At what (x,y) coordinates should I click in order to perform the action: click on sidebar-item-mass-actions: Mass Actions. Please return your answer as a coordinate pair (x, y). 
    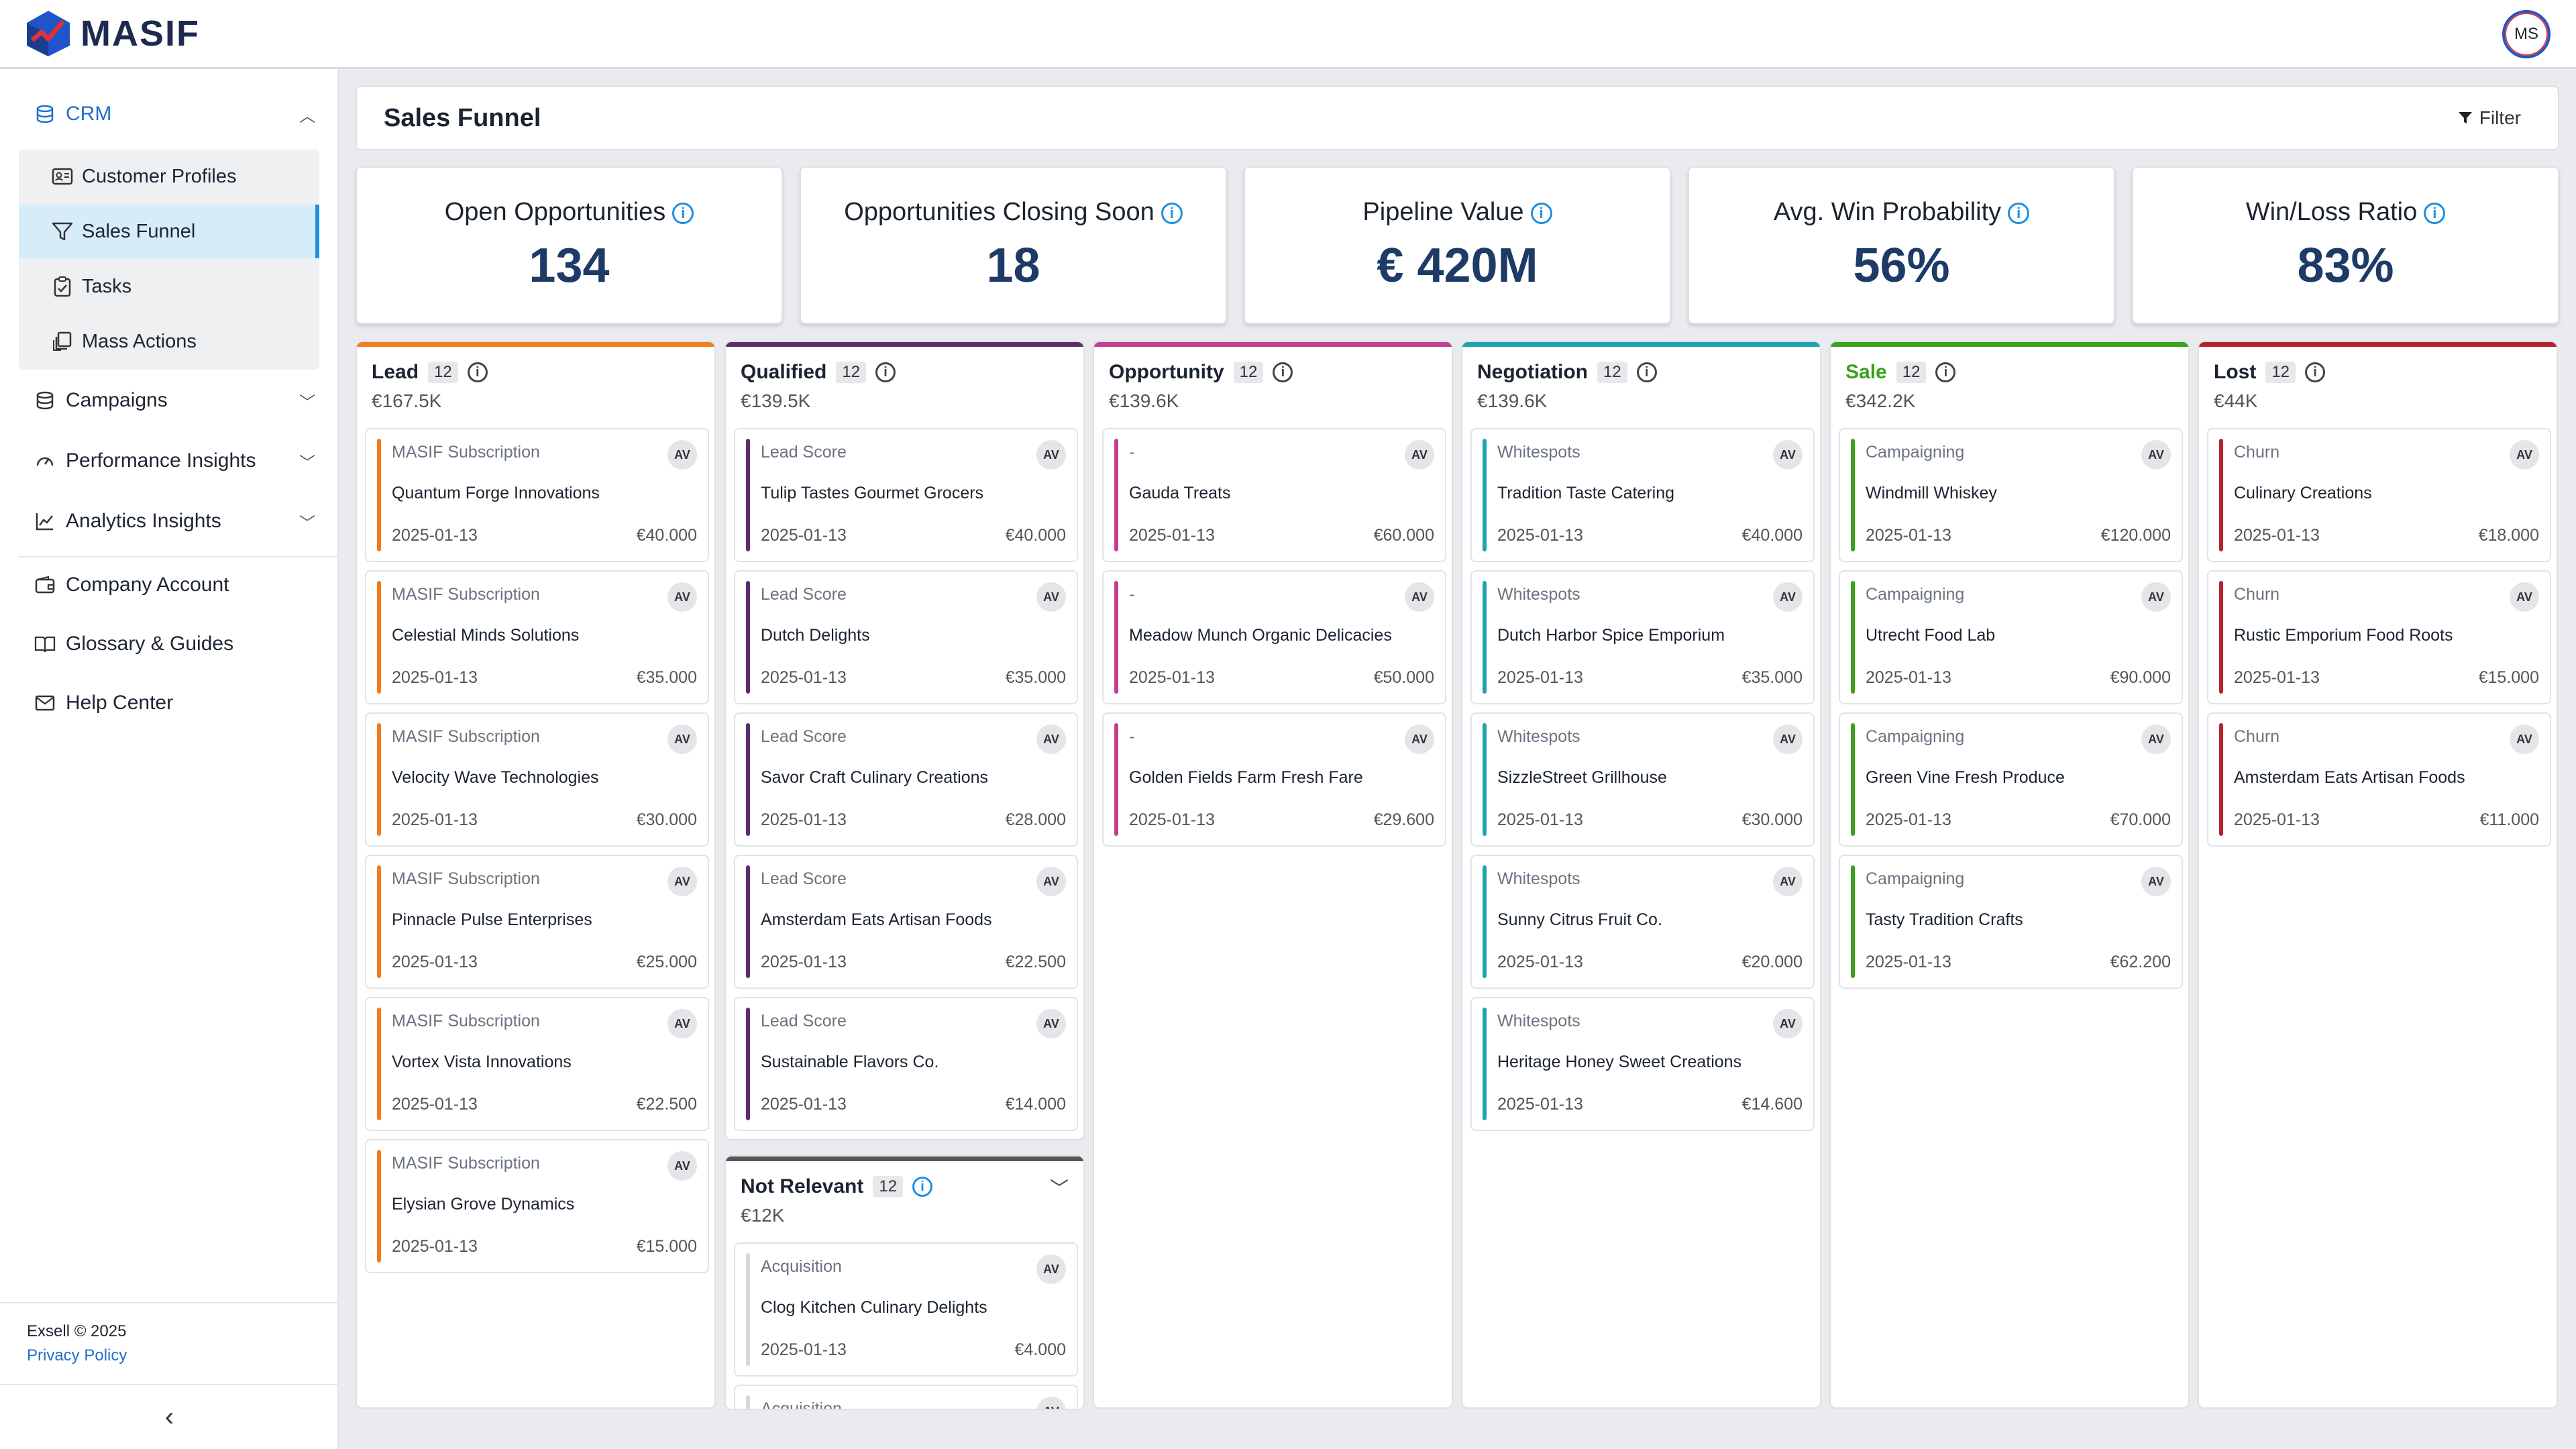
    Looking at the image, I should click on (169, 341).